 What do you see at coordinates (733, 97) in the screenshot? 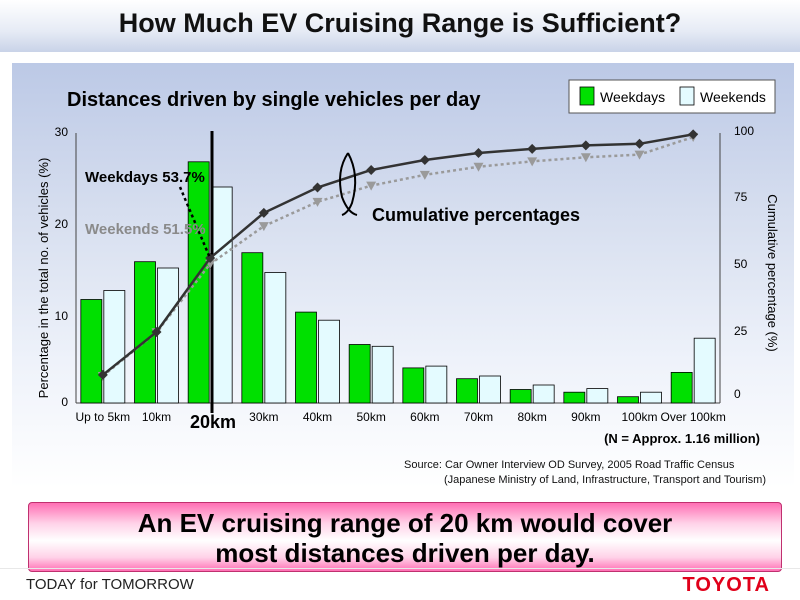
I see `legend-label-weekends: Weekends` at bounding box center [733, 97].